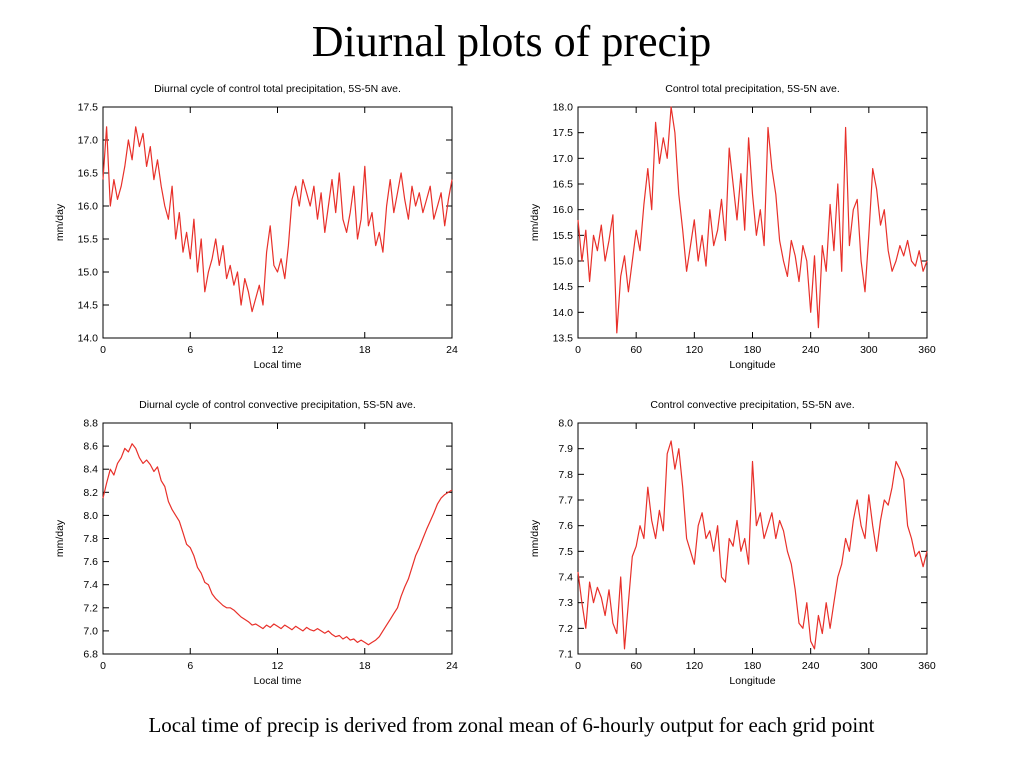 The image size is (1023, 767). Describe the element at coordinates (565, 552) in the screenshot. I see `y-tick-label: 7.5` at that location.